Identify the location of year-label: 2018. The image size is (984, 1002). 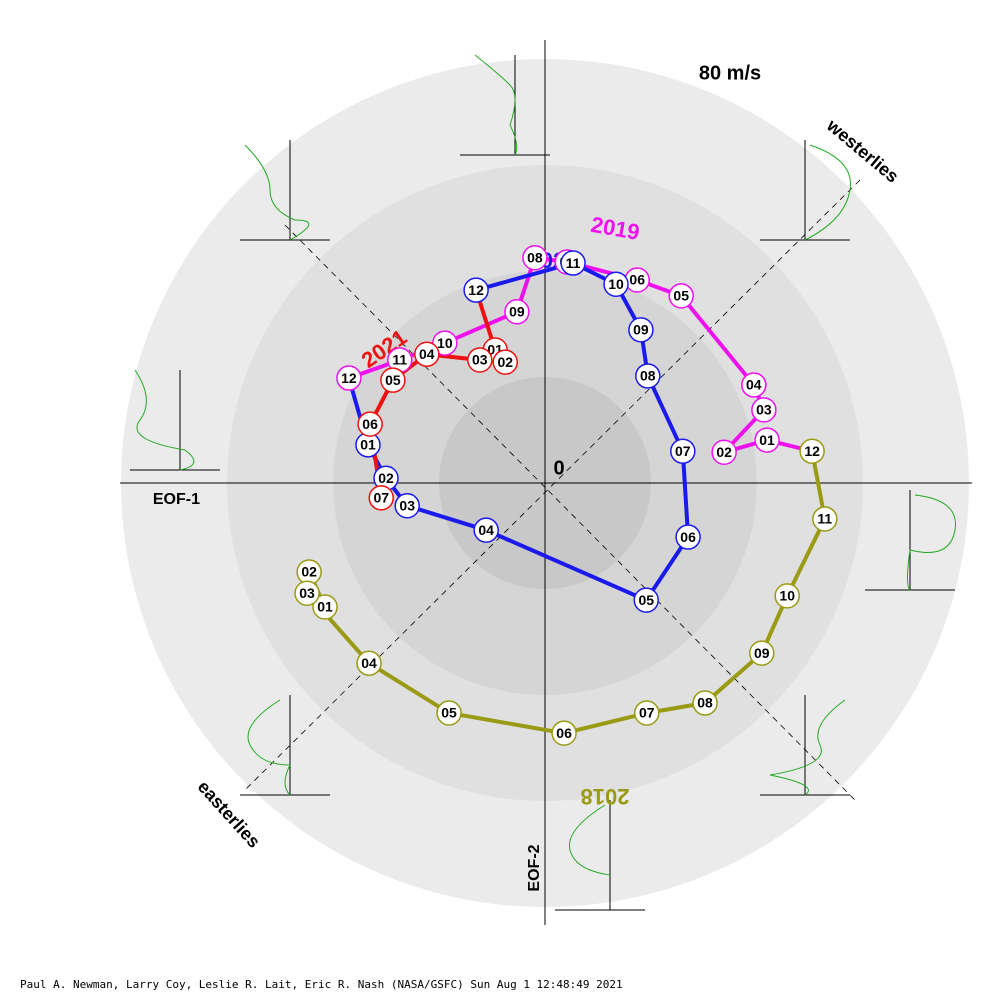
(605, 796).